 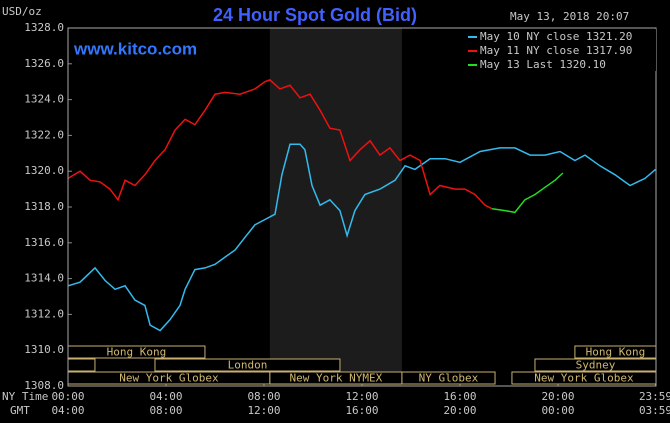 What do you see at coordinates (20, 410) in the screenshot?
I see `x-row-label: GMT` at bounding box center [20, 410].